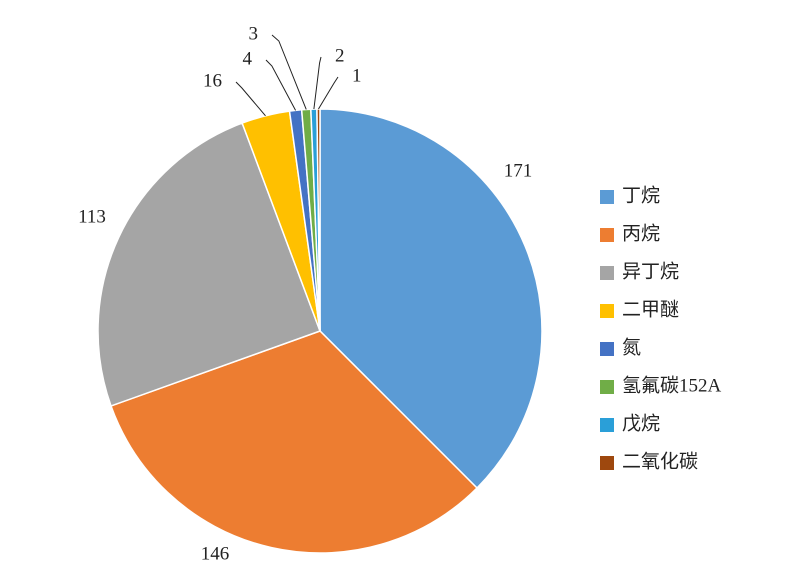  Describe the element at coordinates (631, 347) in the screenshot. I see `legend-label: 氮` at that location.